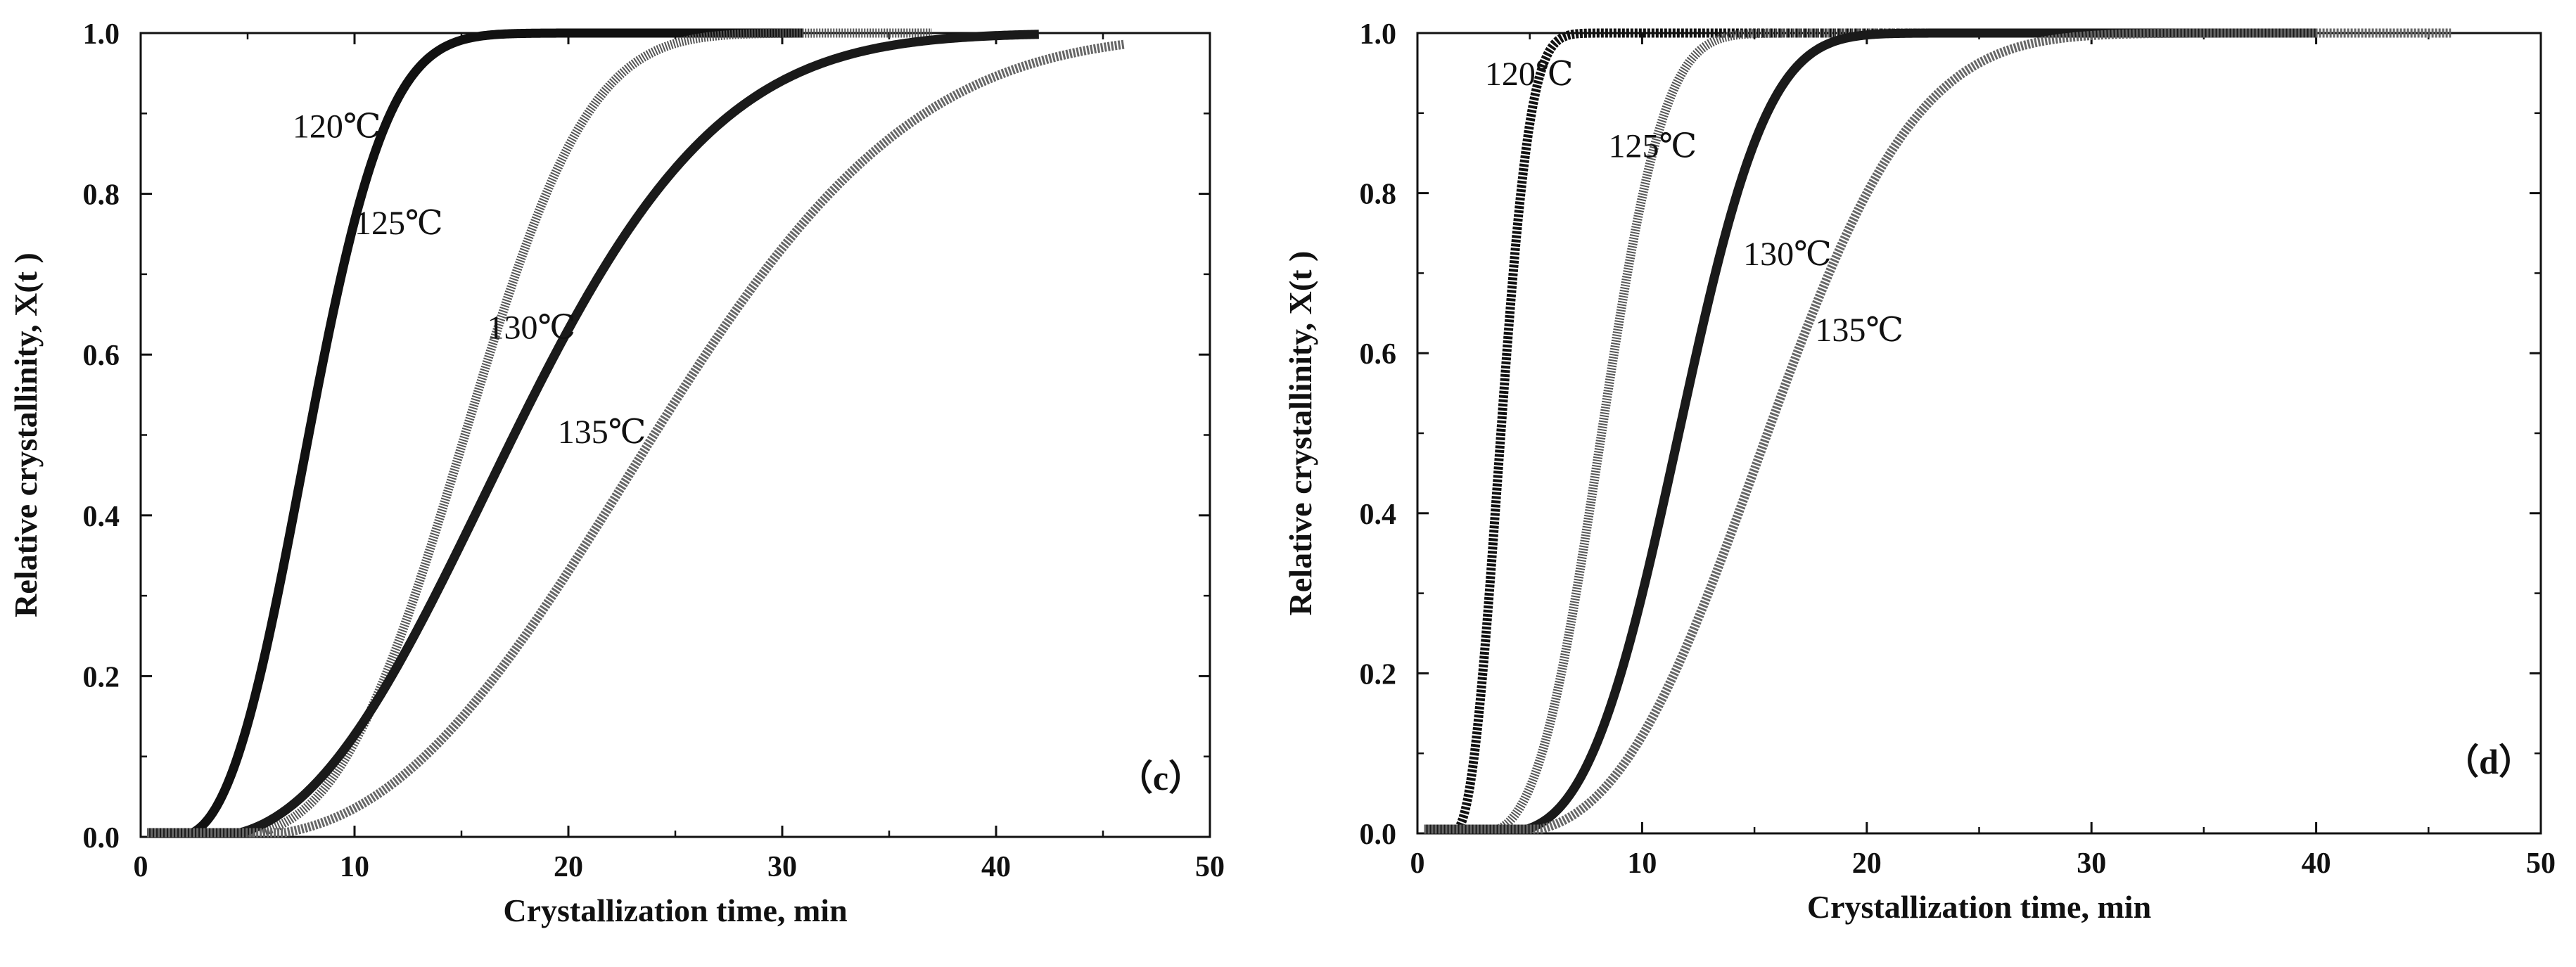 The width and height of the screenshot is (2576, 967). Describe the element at coordinates (1161, 778) in the screenshot. I see `panel-label: （c）` at that location.